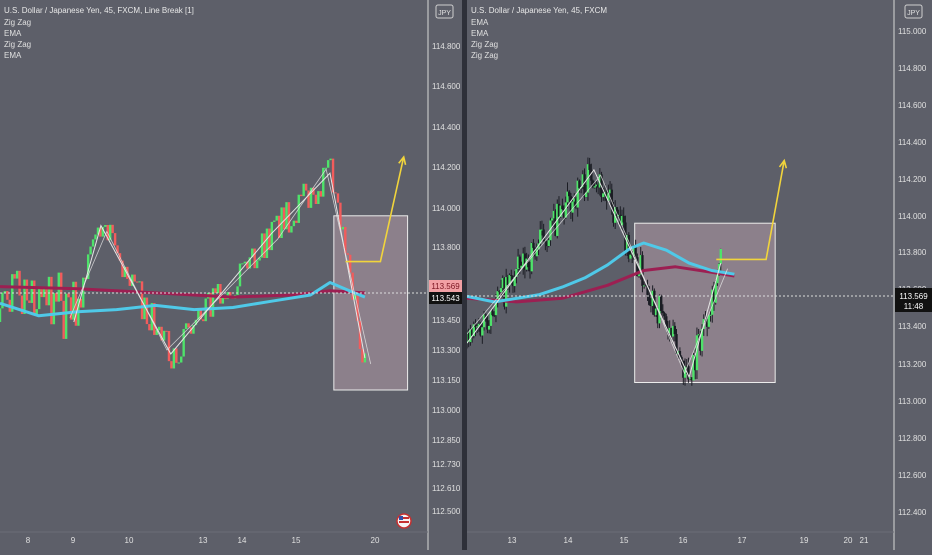 The height and width of the screenshot is (555, 932). What do you see at coordinates (864, 540) in the screenshot?
I see `x-tick-label: 21` at bounding box center [864, 540].